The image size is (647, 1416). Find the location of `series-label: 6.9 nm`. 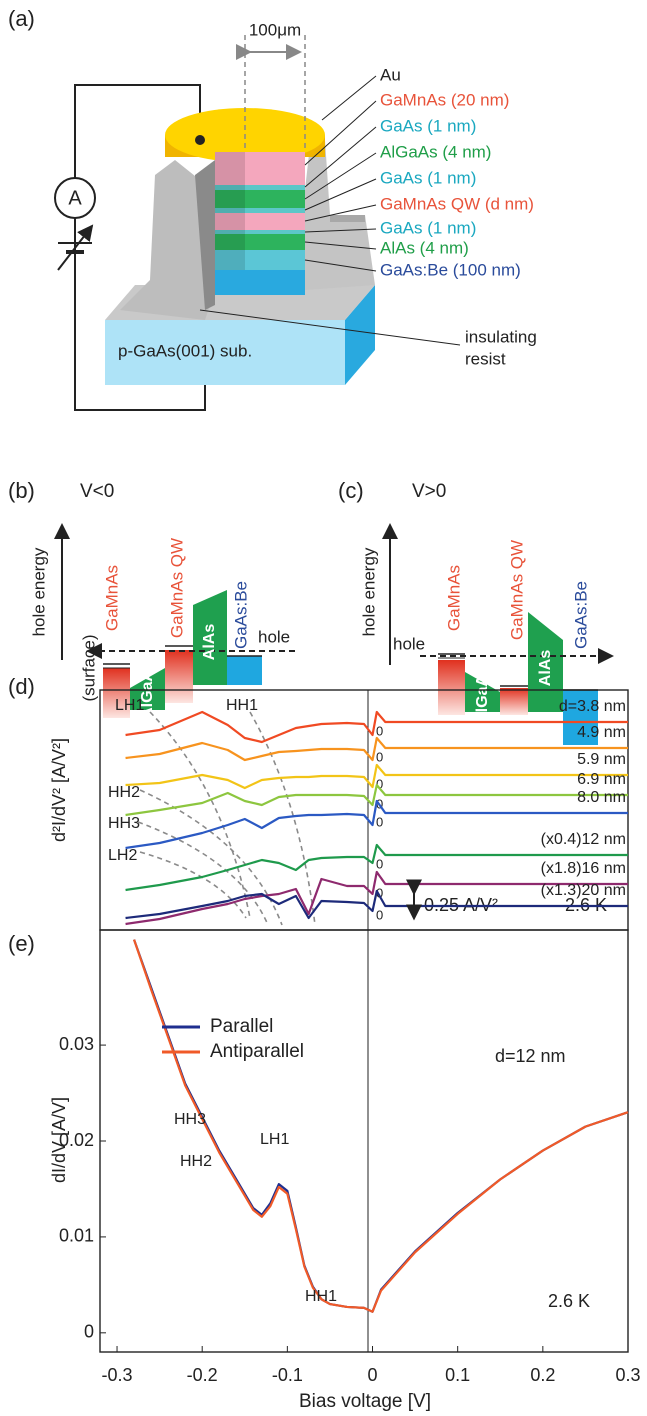

series-label: 6.9 nm is located at coordinates (601, 779).